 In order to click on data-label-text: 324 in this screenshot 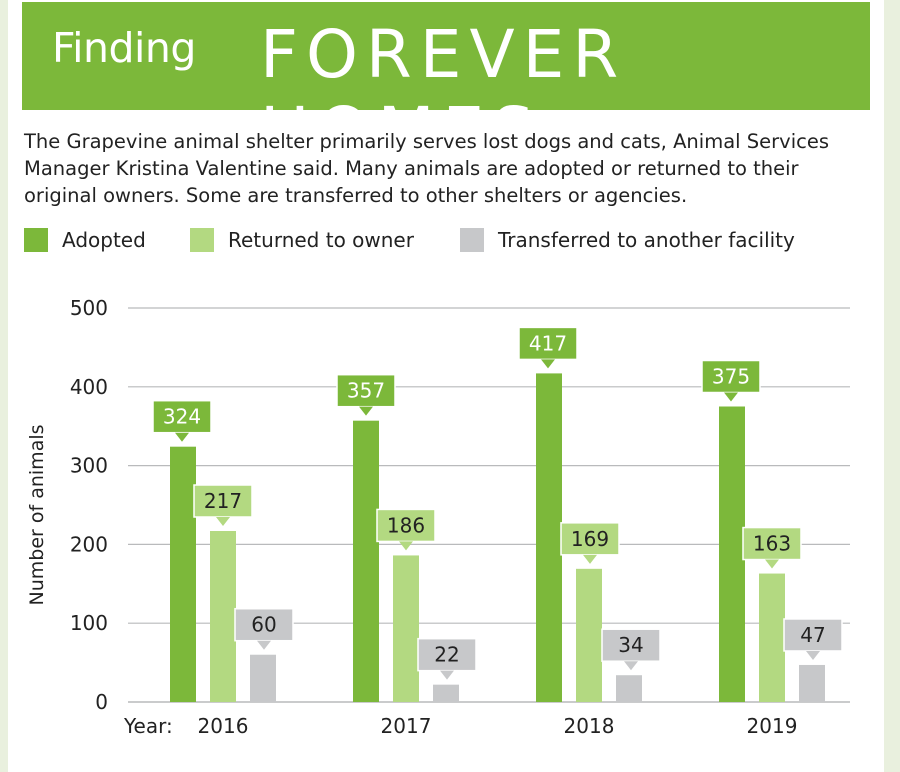, I will do `click(182, 417)`.